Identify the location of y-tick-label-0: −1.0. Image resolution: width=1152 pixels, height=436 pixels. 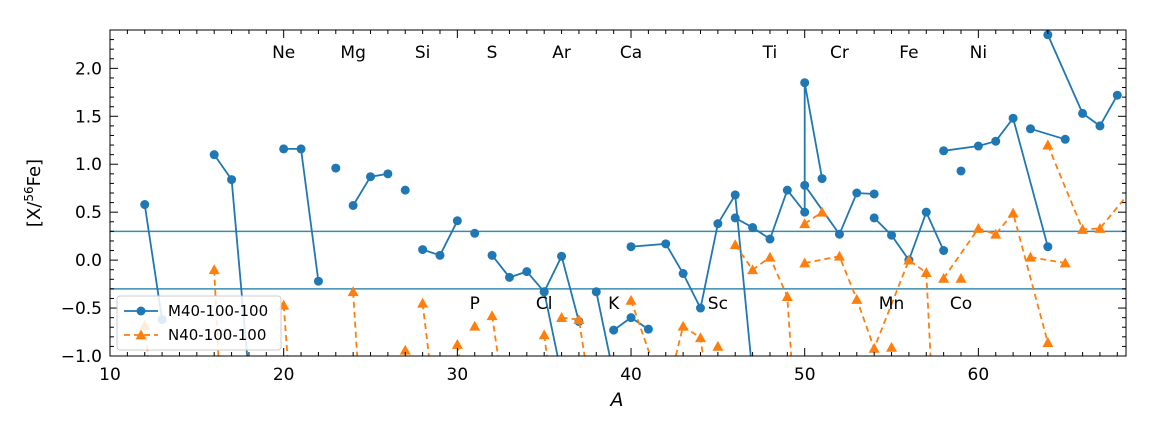
(81, 357).